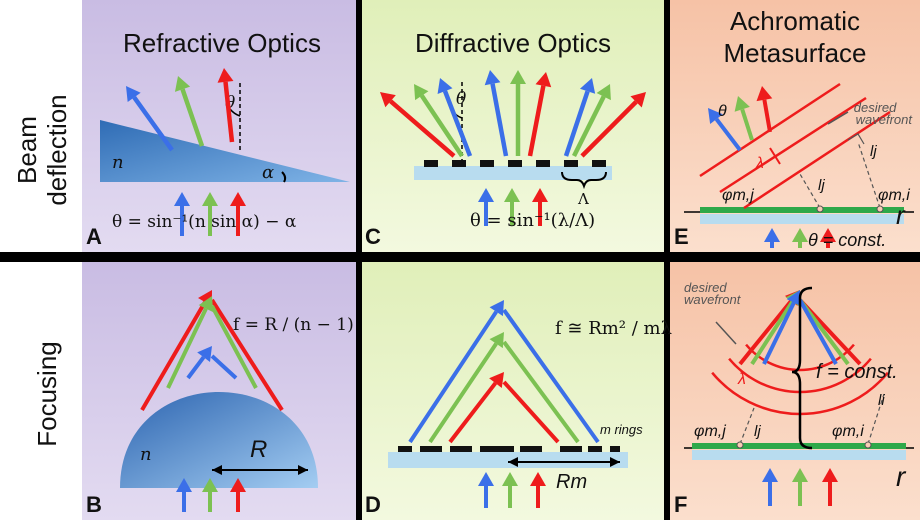 The height and width of the screenshot is (520, 920). Describe the element at coordinates (515, 163) in the screenshot. I see `grating-teeth` at that location.